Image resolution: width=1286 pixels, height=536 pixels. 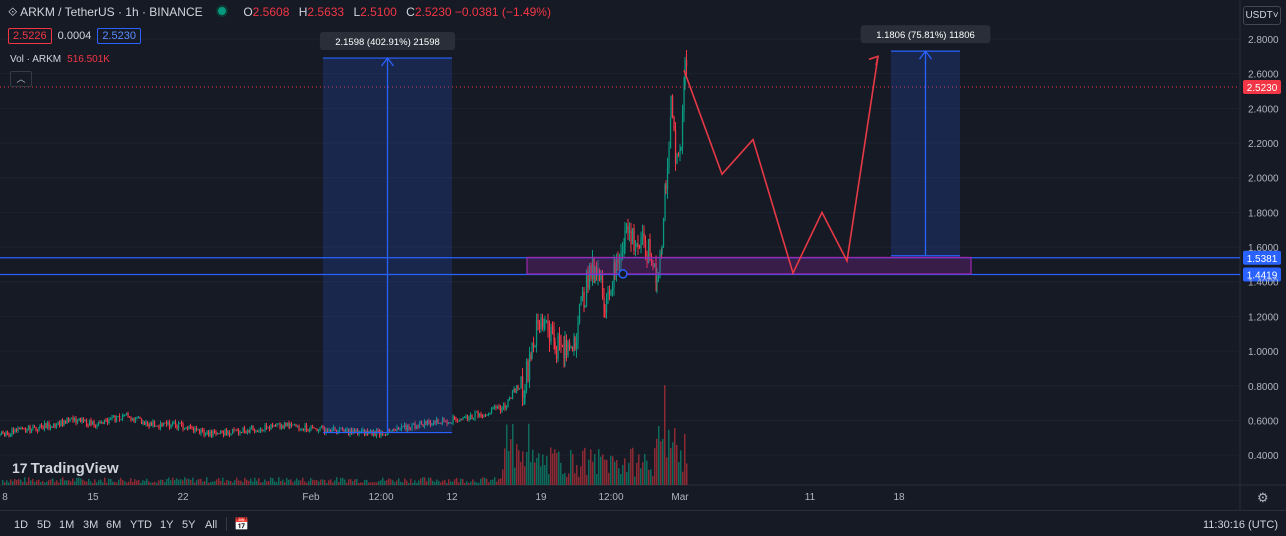 I want to click on range-1d-button: 1D, so click(x=21, y=525).